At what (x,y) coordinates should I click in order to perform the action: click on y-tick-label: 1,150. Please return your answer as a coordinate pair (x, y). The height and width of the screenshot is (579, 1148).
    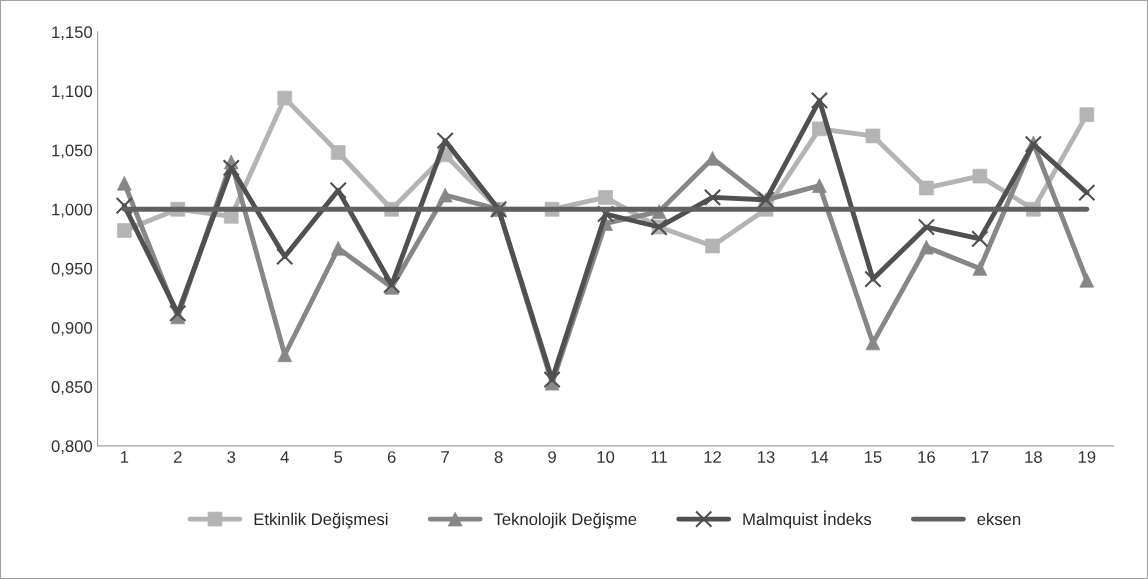
    Looking at the image, I should click on (72, 33).